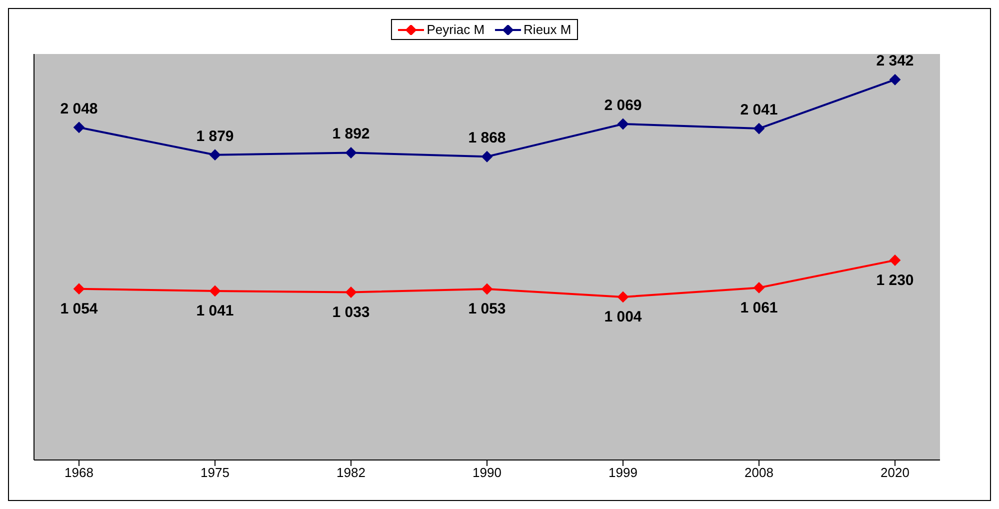 This screenshot has height=509, width=999. I want to click on data-label: 2 041, so click(759, 110).